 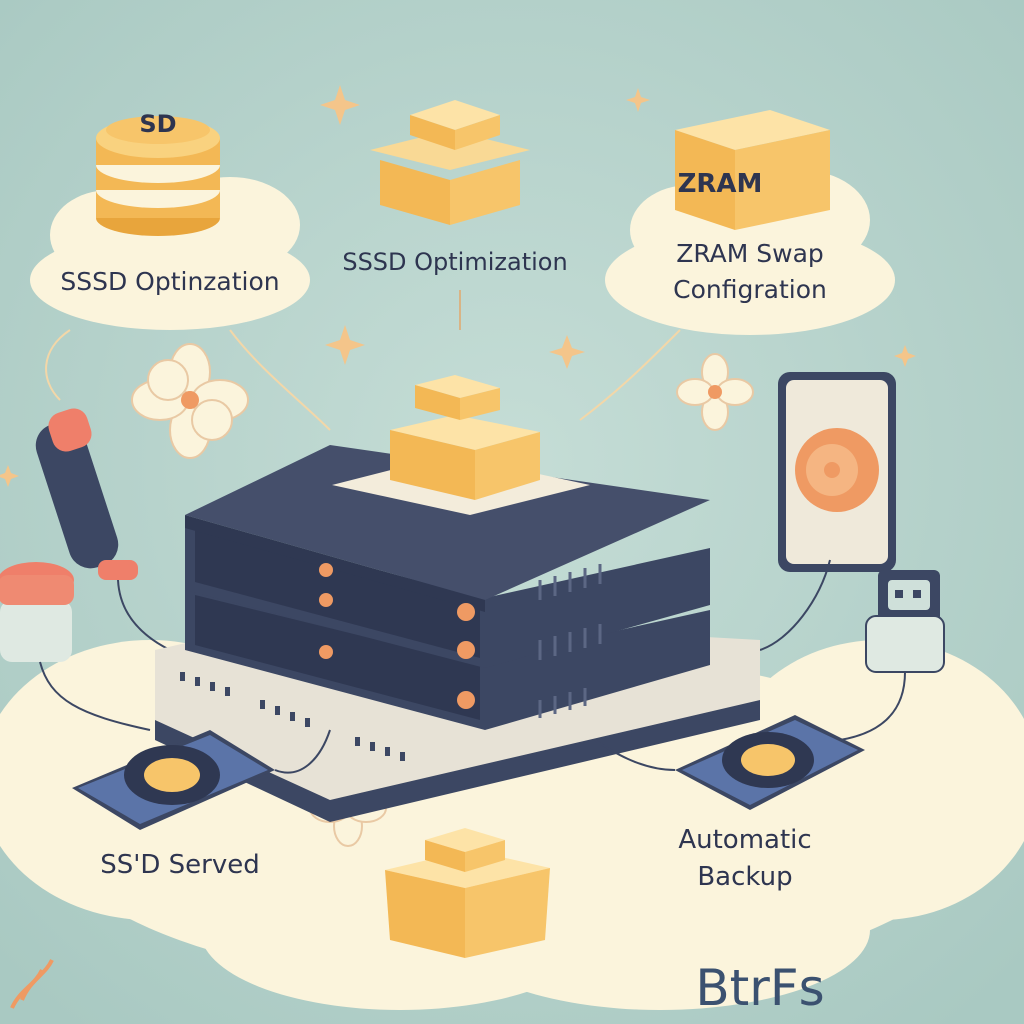 What do you see at coordinates (715, 392) in the screenshot?
I see `flower-icon-right` at bounding box center [715, 392].